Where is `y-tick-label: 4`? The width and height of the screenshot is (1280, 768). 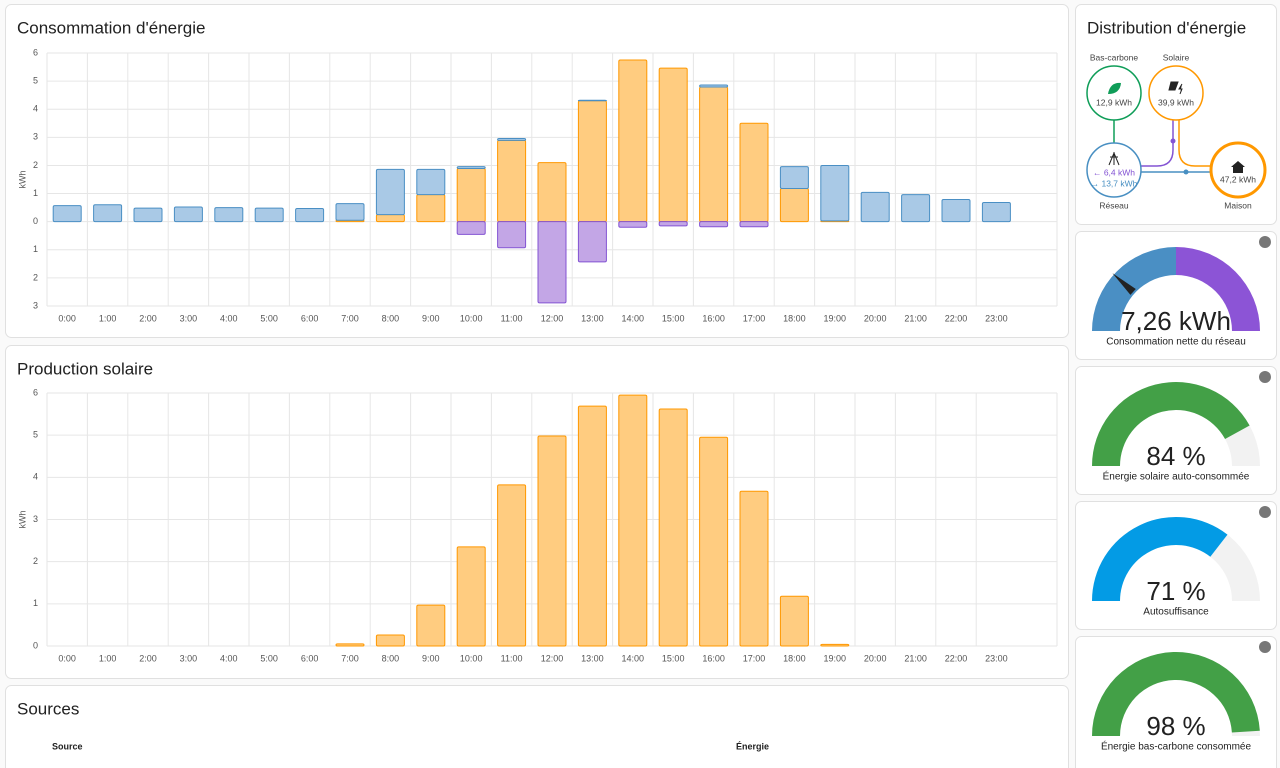 y-tick-label: 4 is located at coordinates (35, 477).